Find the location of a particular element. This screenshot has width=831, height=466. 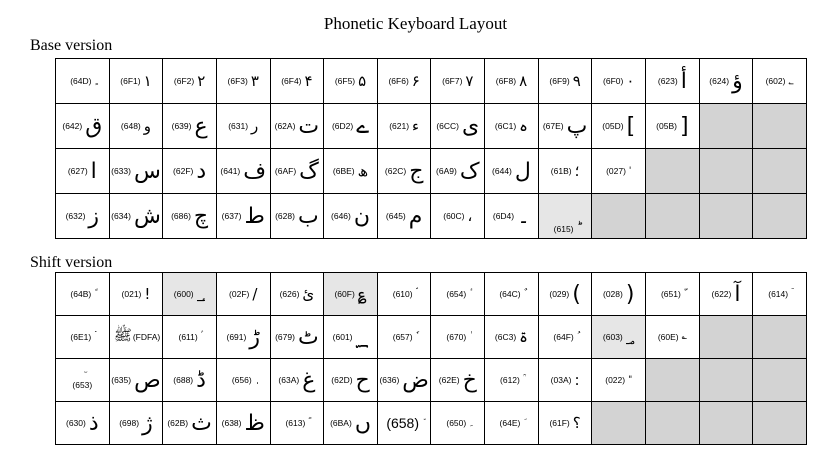

key-content: (648) و is located at coordinates (136, 126).